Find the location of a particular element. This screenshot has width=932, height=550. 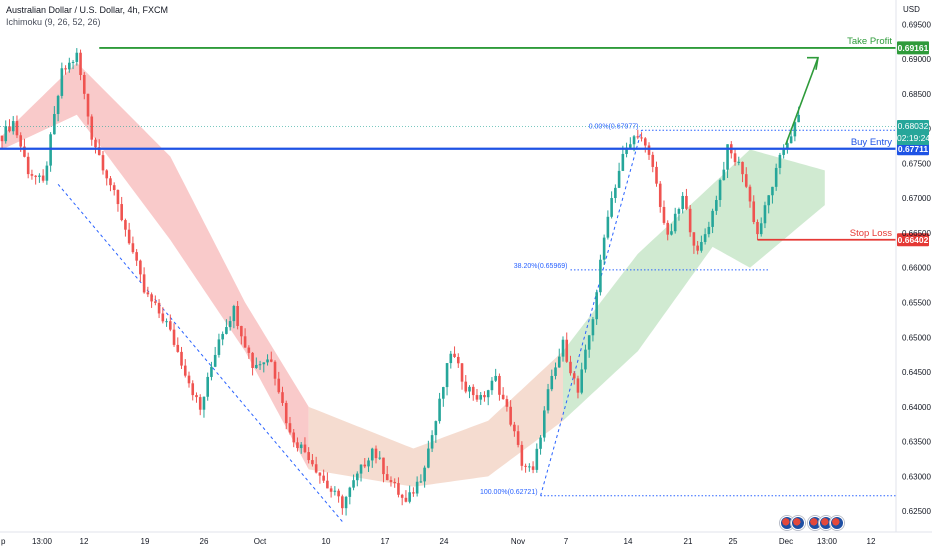

time-tick-label: Dec is located at coordinates (786, 541).